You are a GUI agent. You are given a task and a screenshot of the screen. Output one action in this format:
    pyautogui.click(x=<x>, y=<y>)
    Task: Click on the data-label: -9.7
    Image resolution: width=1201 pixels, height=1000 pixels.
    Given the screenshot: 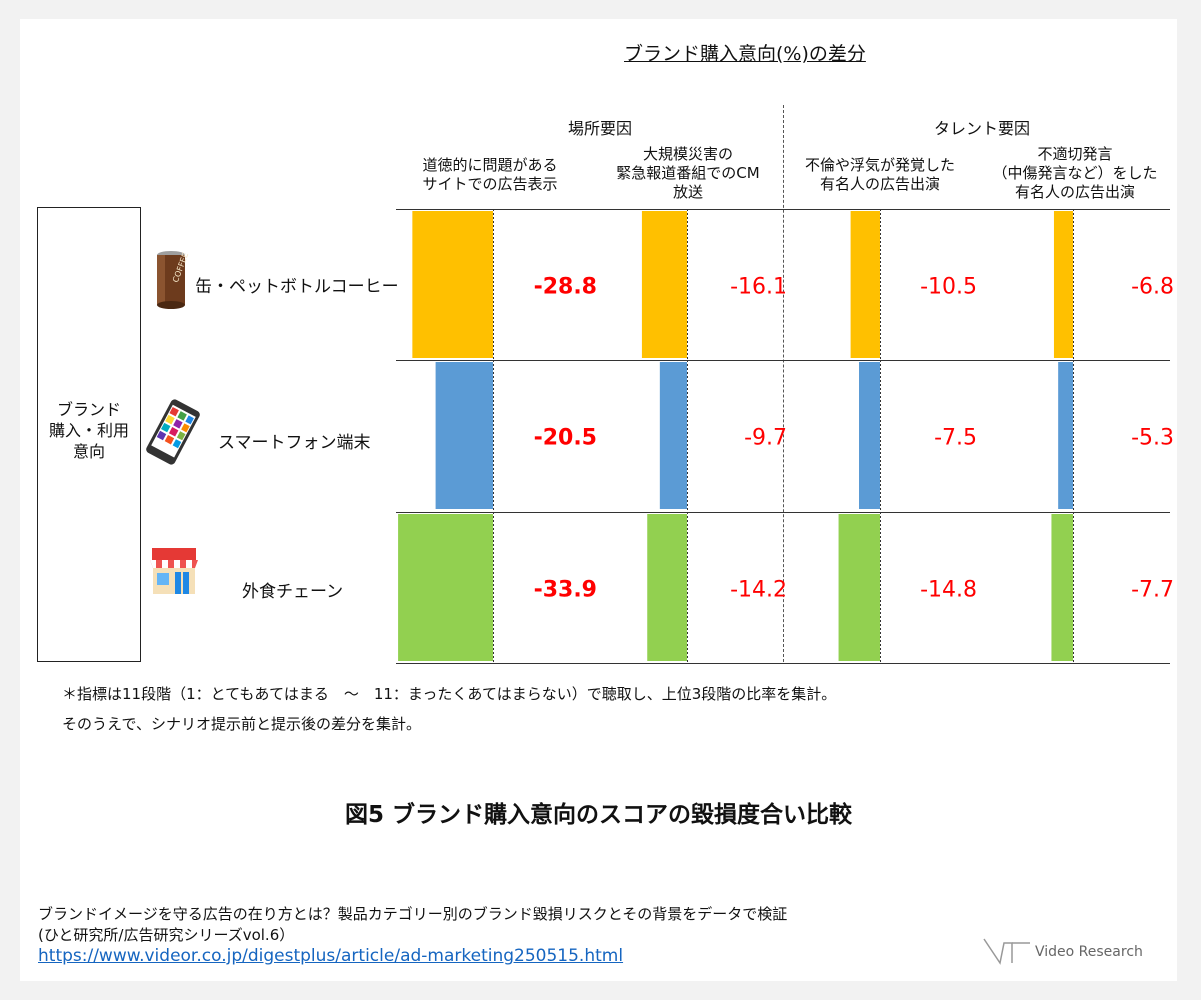 What is the action you would take?
    pyautogui.click(x=765, y=438)
    